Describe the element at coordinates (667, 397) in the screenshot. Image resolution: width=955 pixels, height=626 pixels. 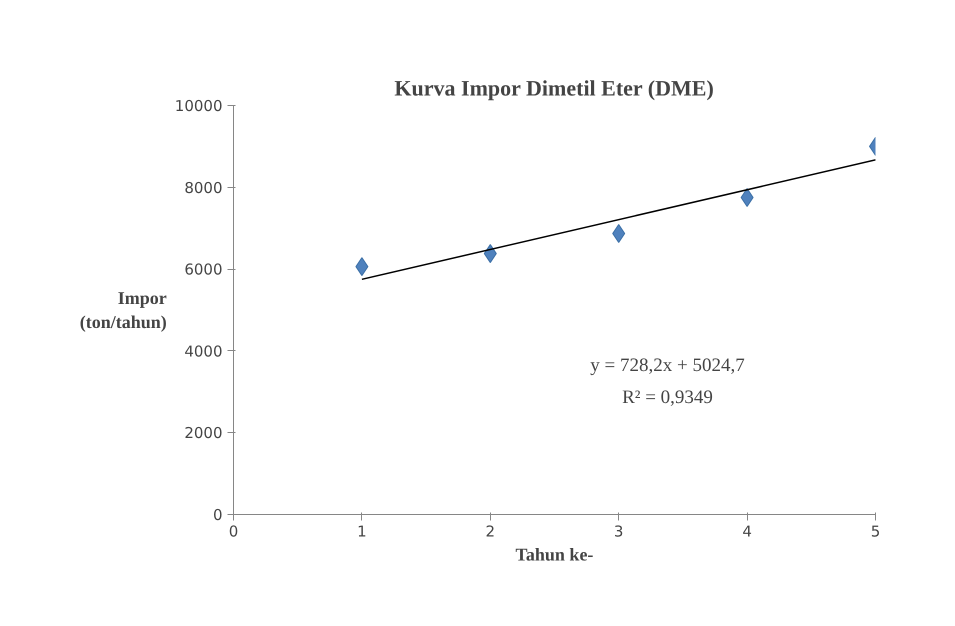
I see `annotation: R² = 0,9349` at that location.